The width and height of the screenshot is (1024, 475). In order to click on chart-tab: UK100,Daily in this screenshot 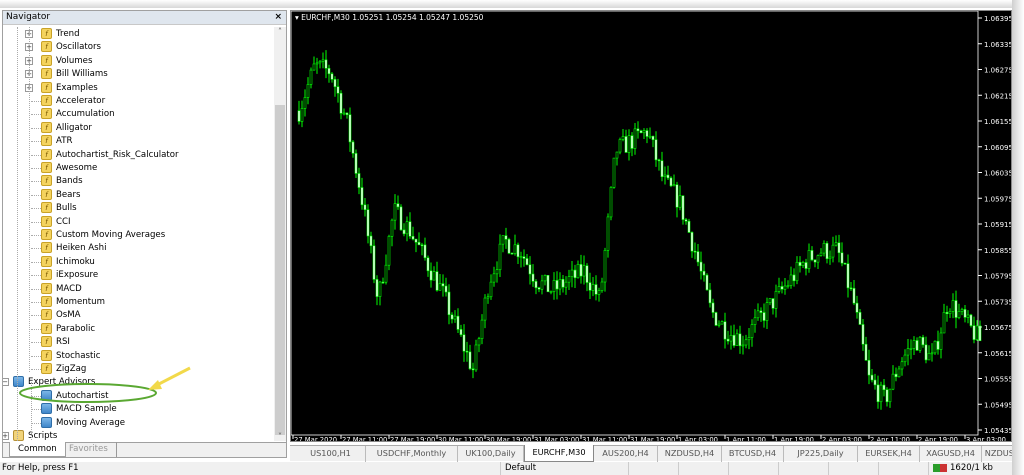, I will do `click(491, 454)`.